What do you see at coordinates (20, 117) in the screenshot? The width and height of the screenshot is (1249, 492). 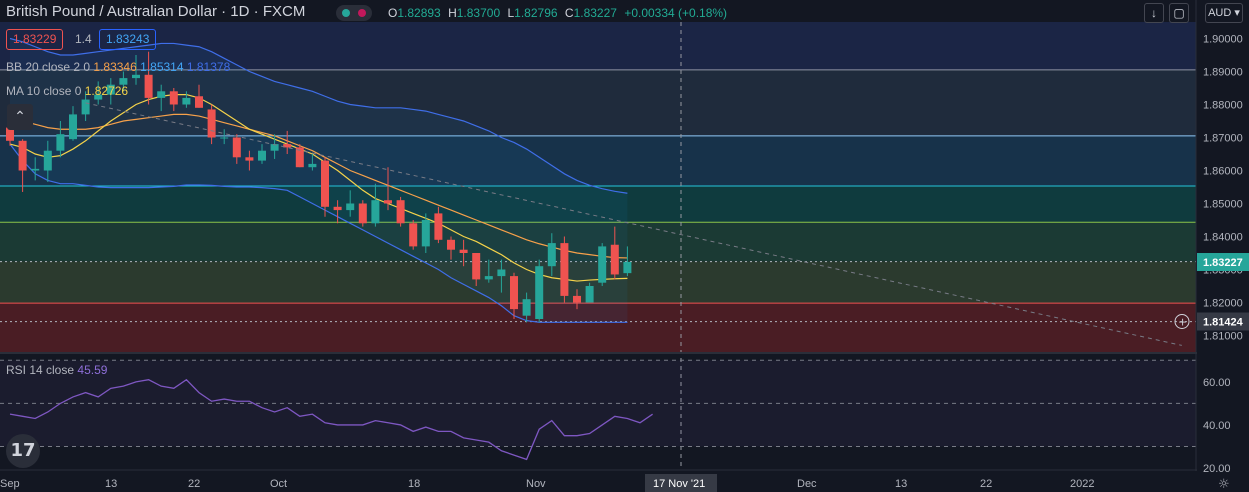 I see `collapse-legend-icon: ⌃` at bounding box center [20, 117].